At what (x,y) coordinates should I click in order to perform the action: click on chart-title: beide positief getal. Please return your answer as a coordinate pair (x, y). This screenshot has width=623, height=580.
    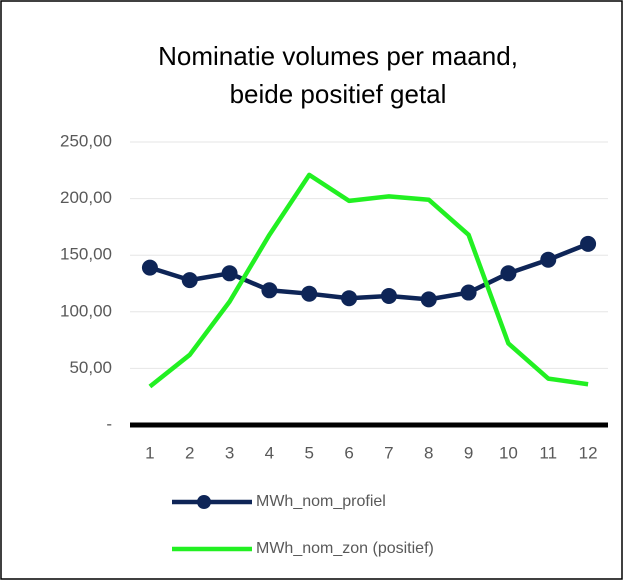
    Looking at the image, I should click on (338, 94).